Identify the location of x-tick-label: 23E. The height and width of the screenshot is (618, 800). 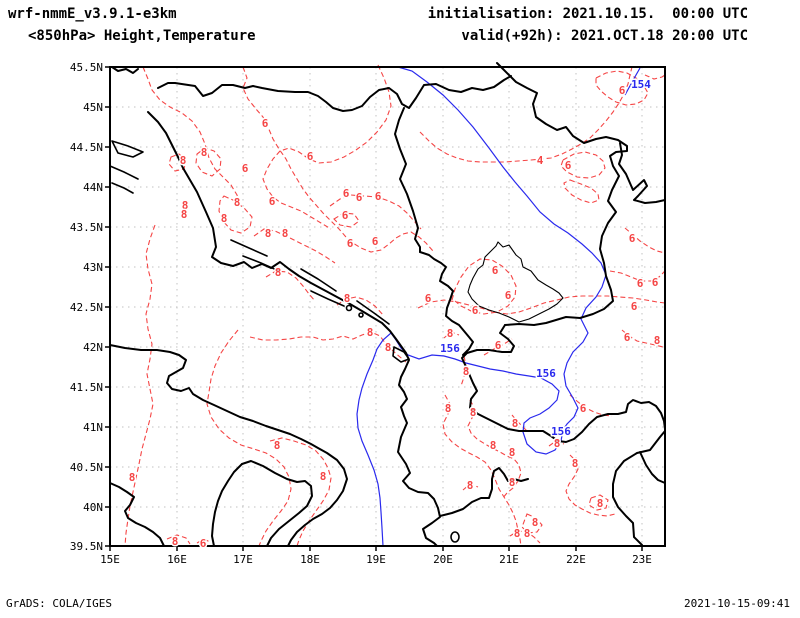
(642, 559).